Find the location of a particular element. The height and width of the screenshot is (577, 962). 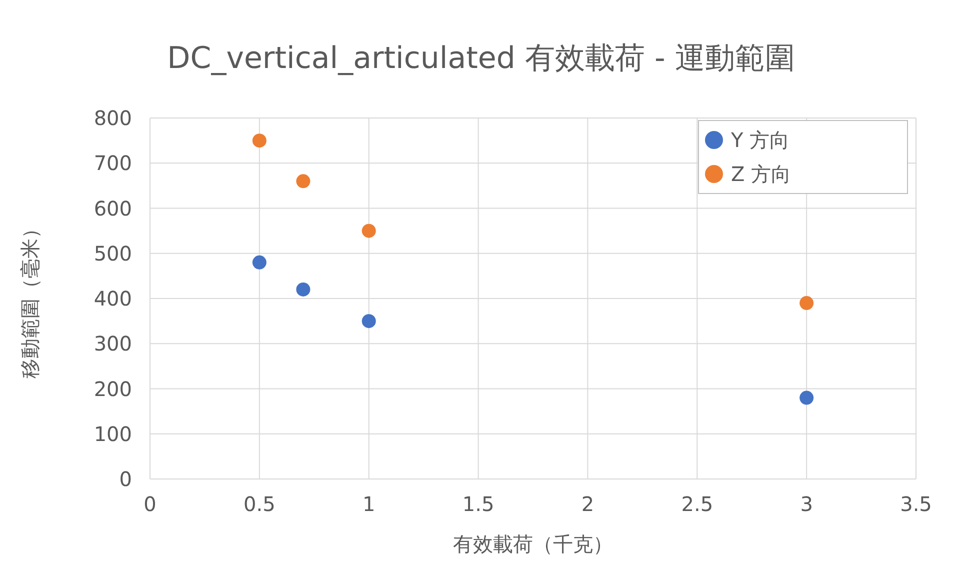

y-tick-label: 700 is located at coordinates (113, 163).